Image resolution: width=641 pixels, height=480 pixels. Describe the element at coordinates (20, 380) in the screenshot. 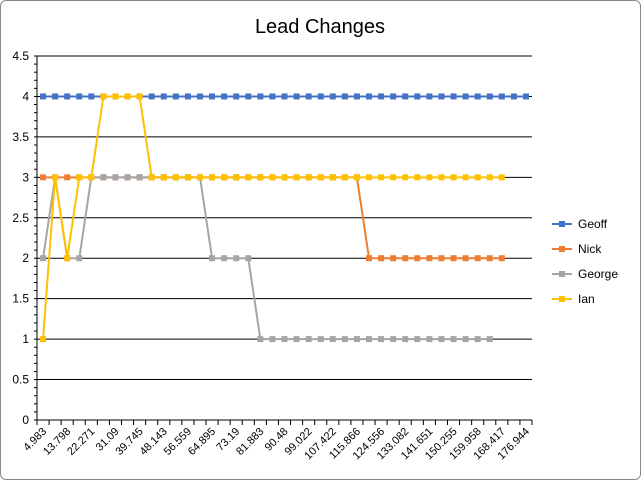

I see `y-tick-label: 0.5` at that location.